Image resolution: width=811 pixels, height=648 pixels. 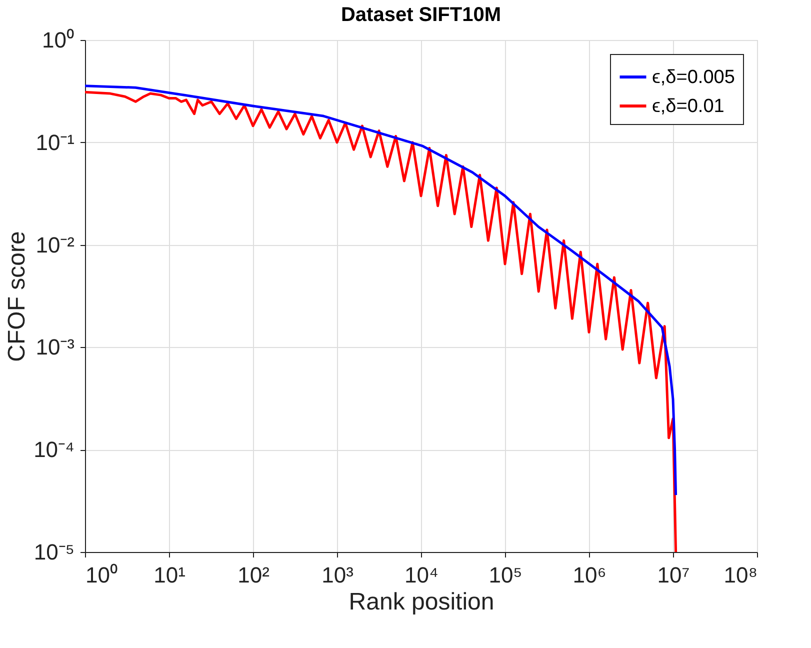 What do you see at coordinates (55, 245) in the screenshot?
I see `y-tick-label: 10⁻²` at bounding box center [55, 245].